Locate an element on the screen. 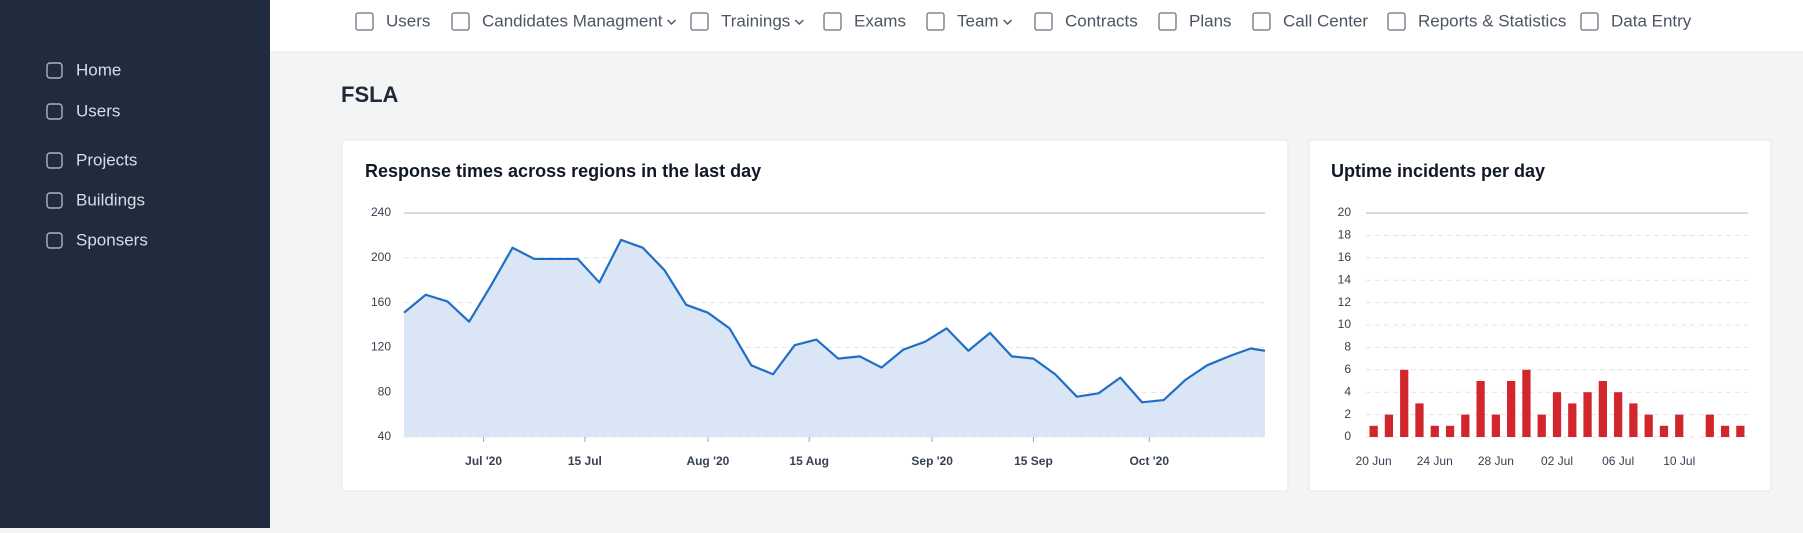  sidebar-item: Home is located at coordinates (98, 69).